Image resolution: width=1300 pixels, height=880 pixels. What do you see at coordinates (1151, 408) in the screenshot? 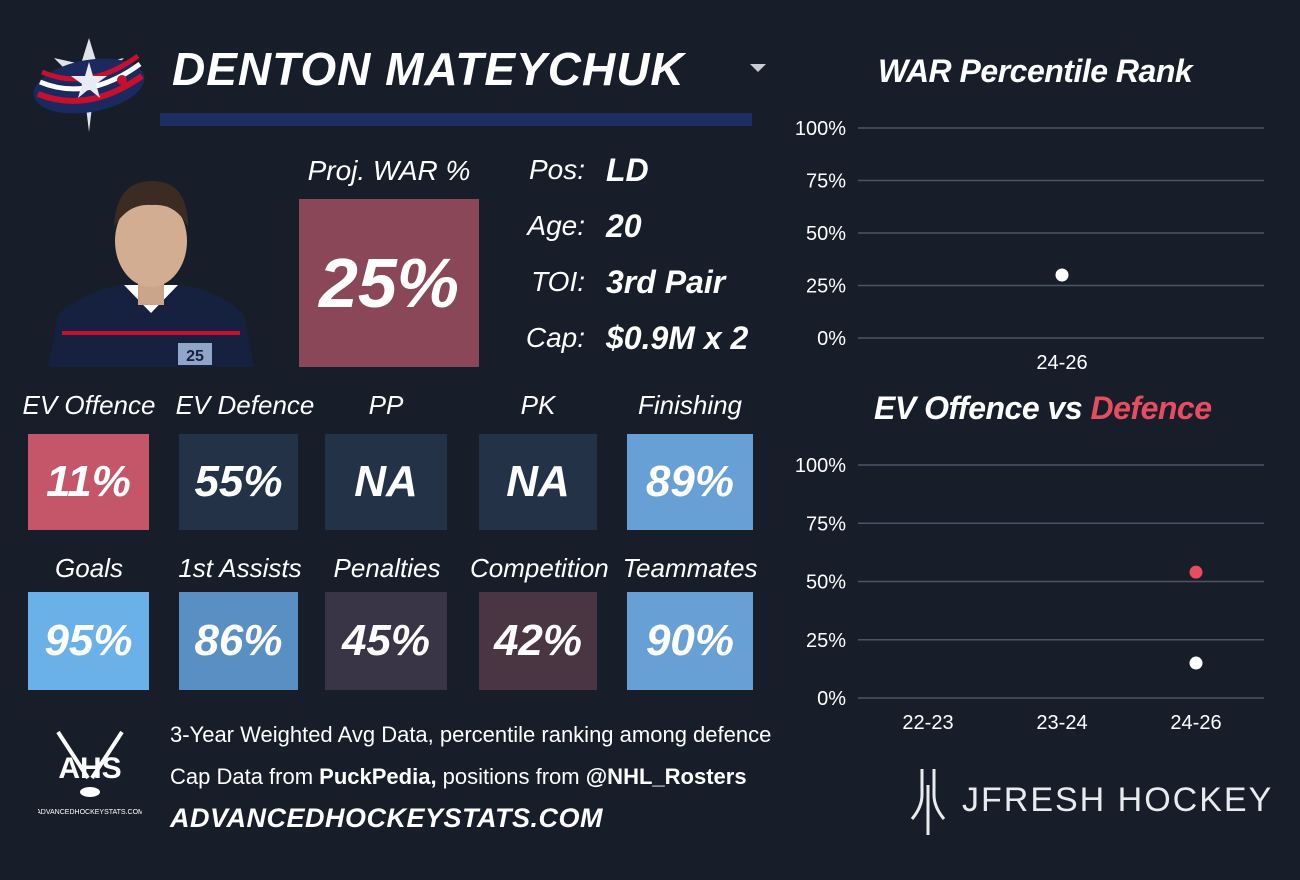
I see `ev-chart-title-part2: Defence` at bounding box center [1151, 408].